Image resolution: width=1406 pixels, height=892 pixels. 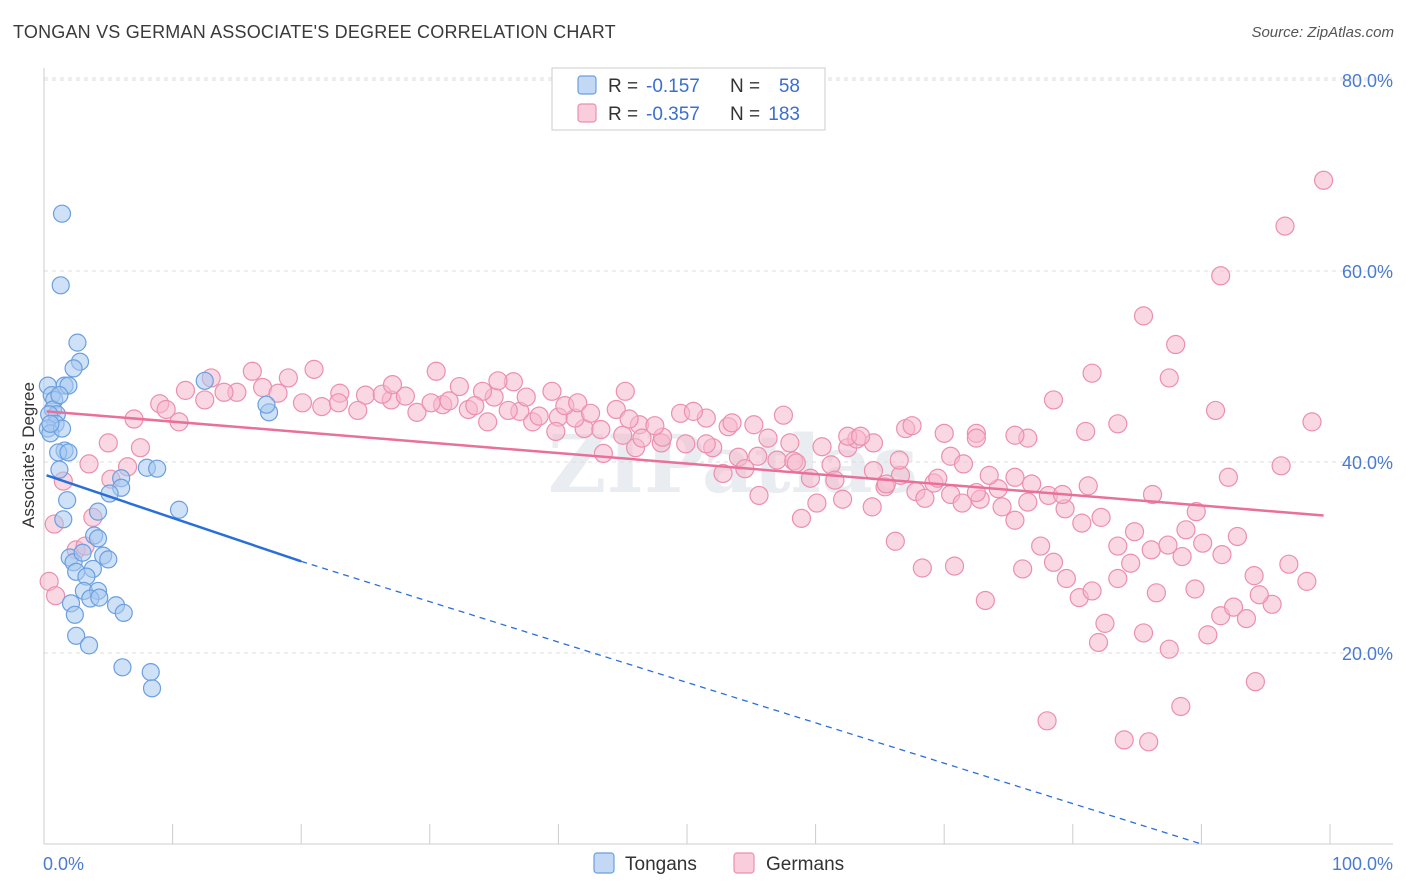 I want to click on legend-n-label: N =, so click(x=745, y=86).